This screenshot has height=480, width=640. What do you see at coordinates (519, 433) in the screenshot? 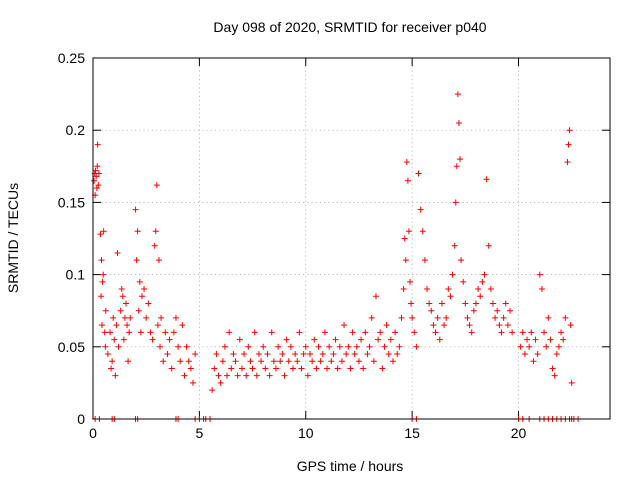
I see `x-tick-label: 20` at bounding box center [519, 433].